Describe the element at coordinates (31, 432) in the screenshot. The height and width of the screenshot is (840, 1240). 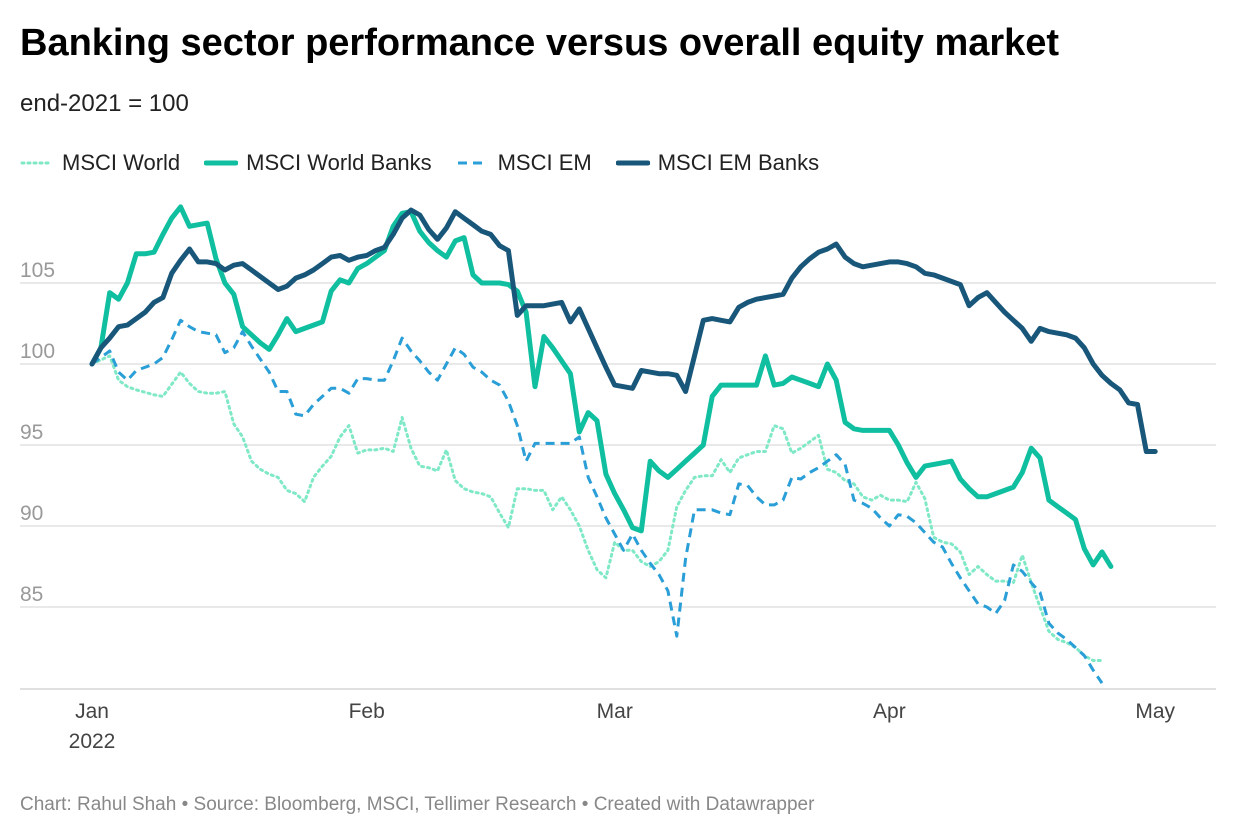
I see `y-tick-label-95: 95` at that location.